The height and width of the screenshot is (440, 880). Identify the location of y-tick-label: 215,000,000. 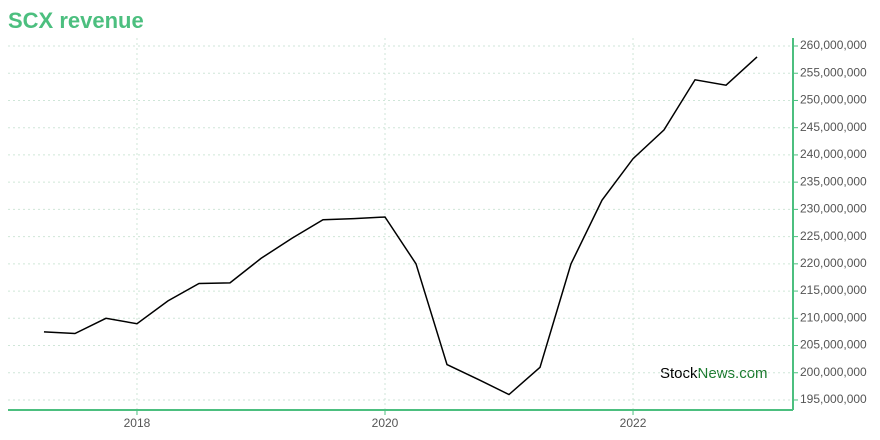
(833, 290).